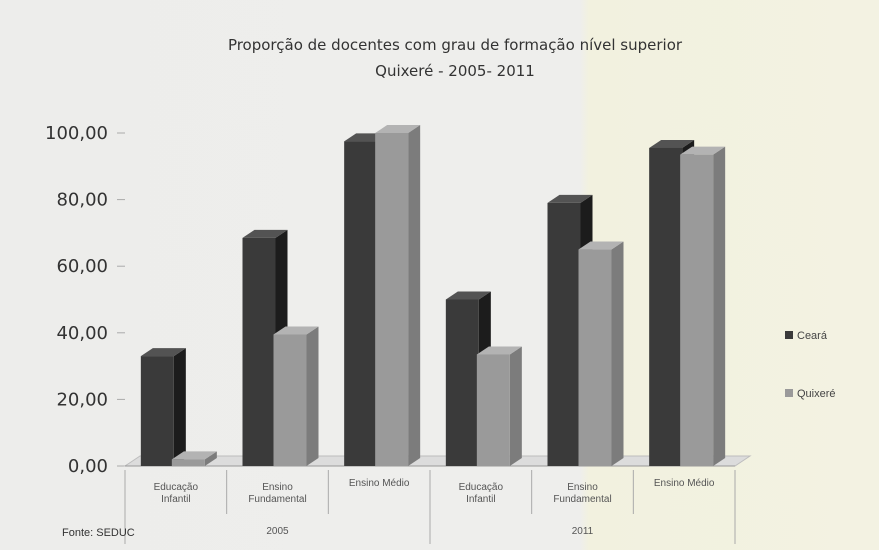  What do you see at coordinates (455, 71) in the screenshot?
I see `chart-subtitle: Quixeré - 2005- 2011` at bounding box center [455, 71].